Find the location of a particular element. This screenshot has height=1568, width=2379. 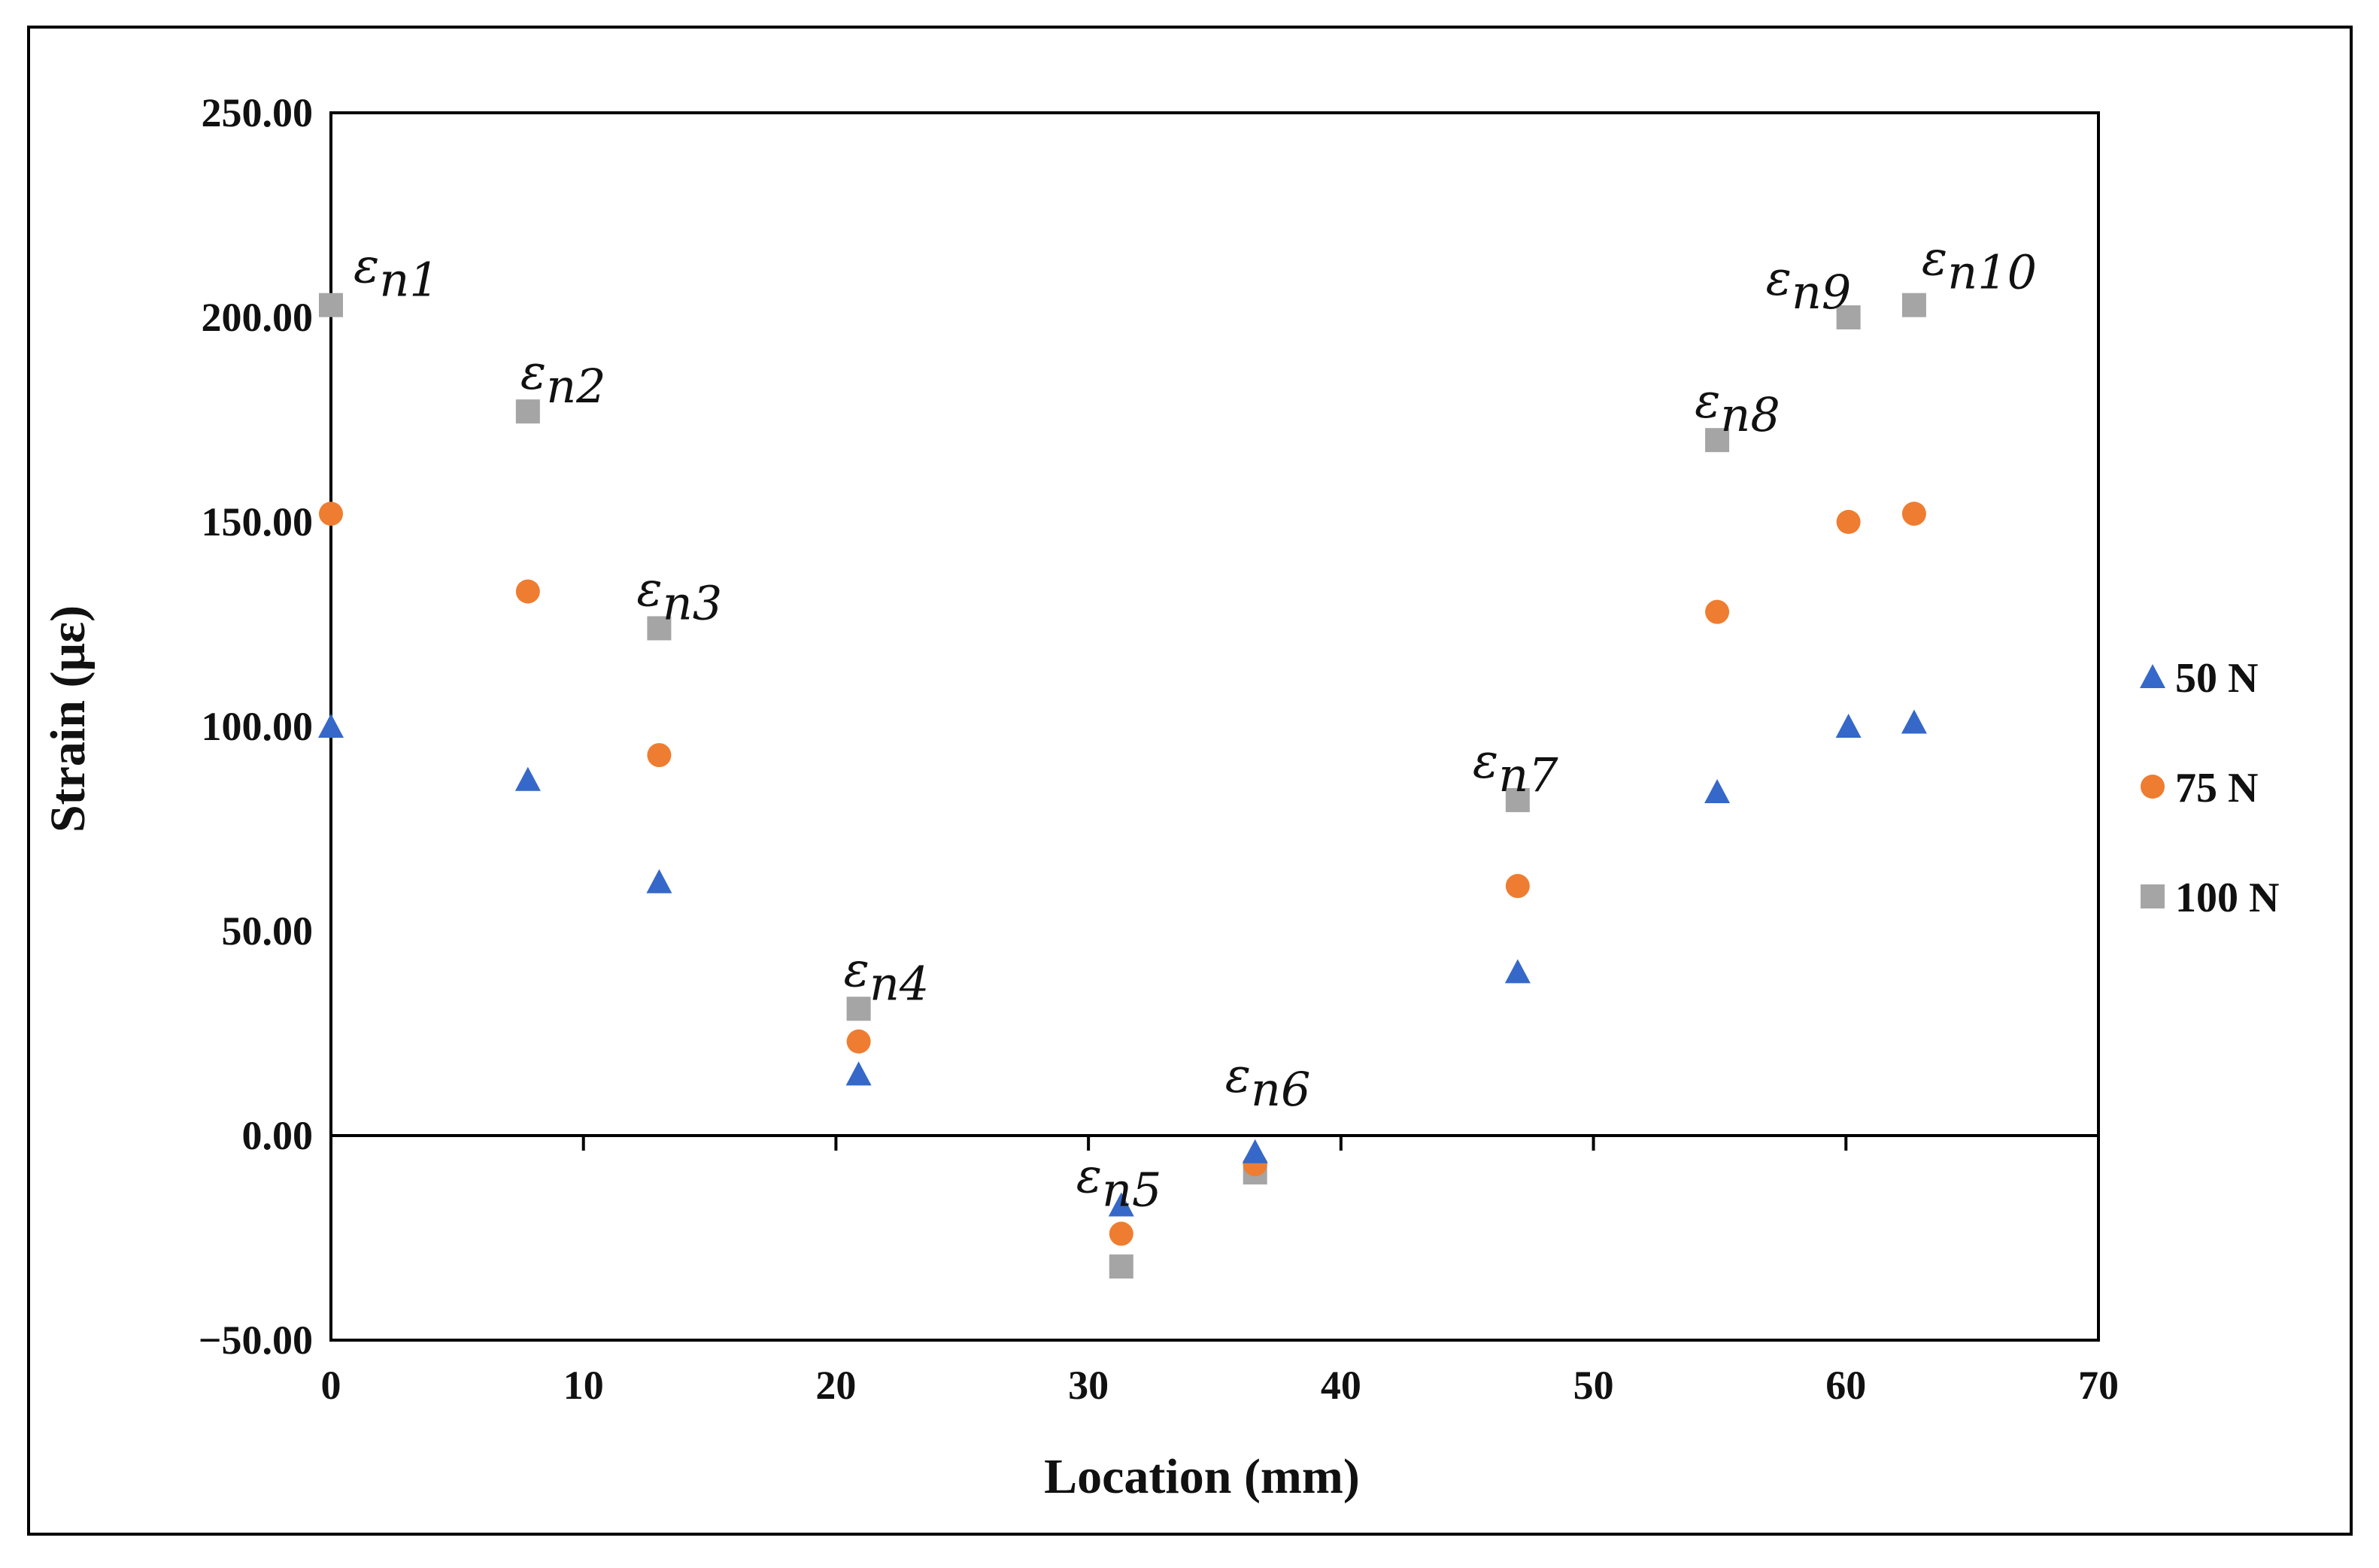

legend-marker-square is located at coordinates (2153, 896).